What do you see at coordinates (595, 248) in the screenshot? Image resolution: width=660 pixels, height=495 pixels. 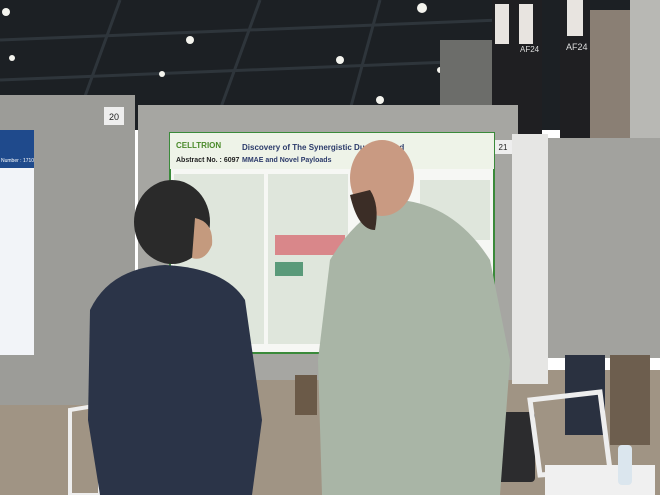 I see `poster-board` at bounding box center [595, 248].